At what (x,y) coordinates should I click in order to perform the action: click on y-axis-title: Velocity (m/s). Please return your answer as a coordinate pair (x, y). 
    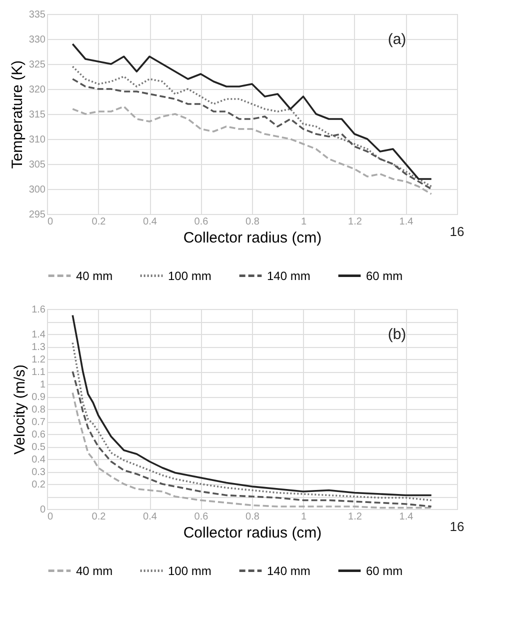
    Looking at the image, I should click on (20, 409).